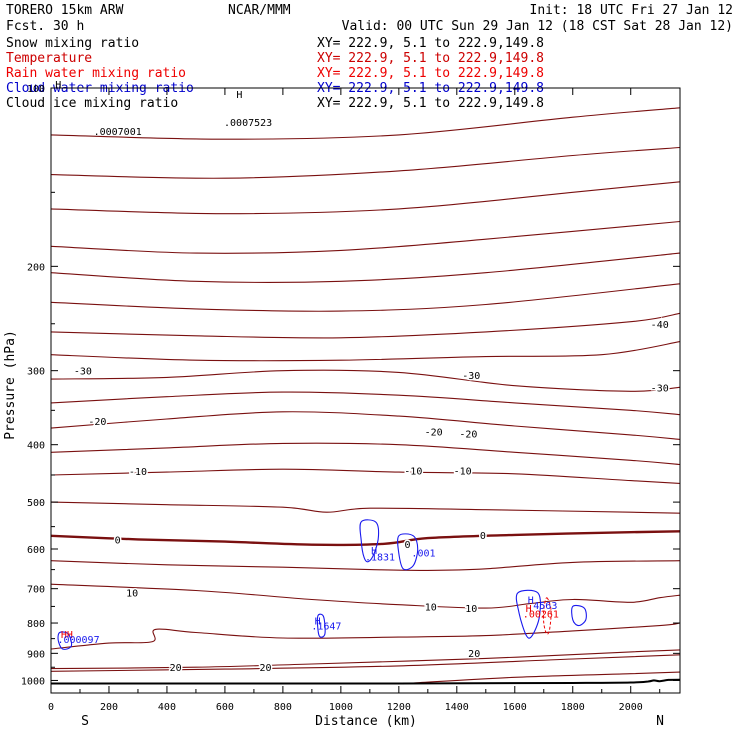 The image size is (740, 740). What do you see at coordinates (399, 707) in the screenshot?
I see `x-tick-label-1200: 1200` at bounding box center [399, 707].